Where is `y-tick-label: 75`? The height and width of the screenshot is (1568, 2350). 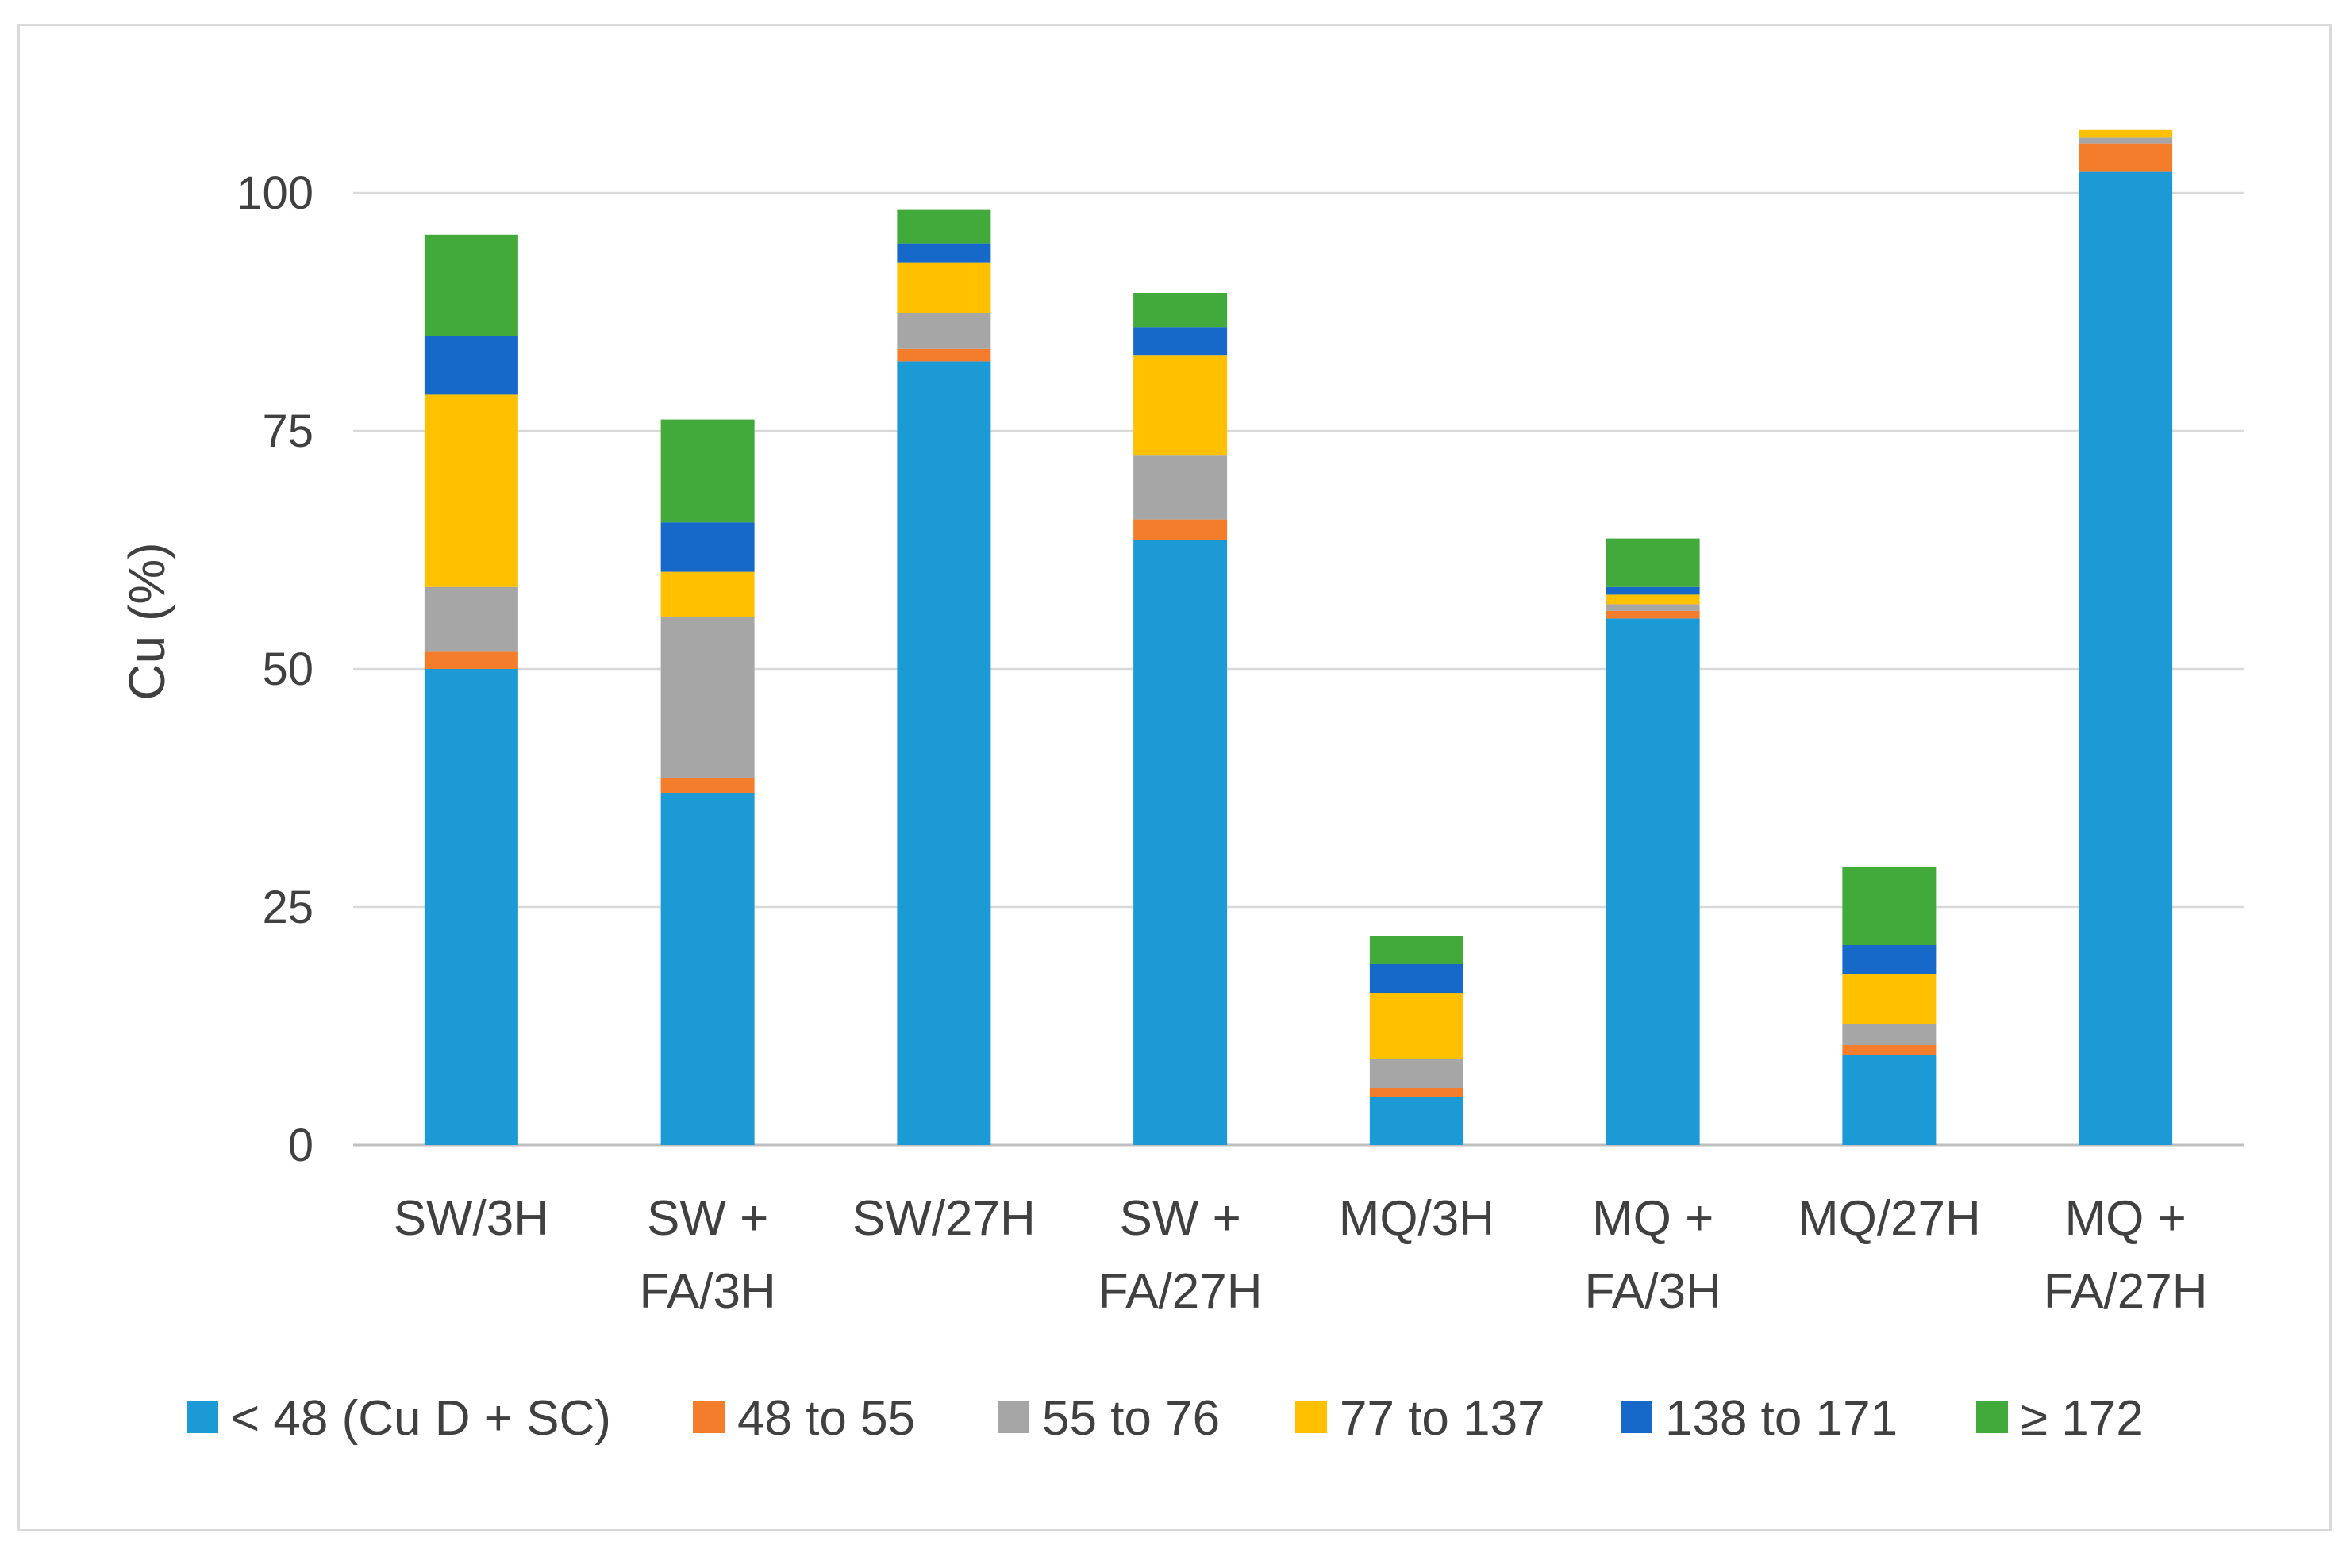 y-tick-label: 75 is located at coordinates (287, 431).